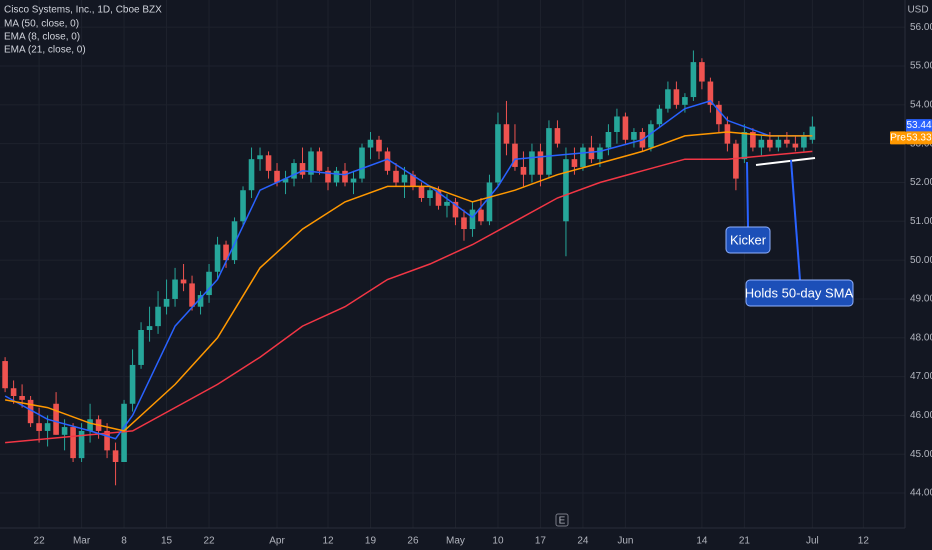 The image size is (932, 550). I want to click on y-tick-label: 45.00, so click(921, 454).